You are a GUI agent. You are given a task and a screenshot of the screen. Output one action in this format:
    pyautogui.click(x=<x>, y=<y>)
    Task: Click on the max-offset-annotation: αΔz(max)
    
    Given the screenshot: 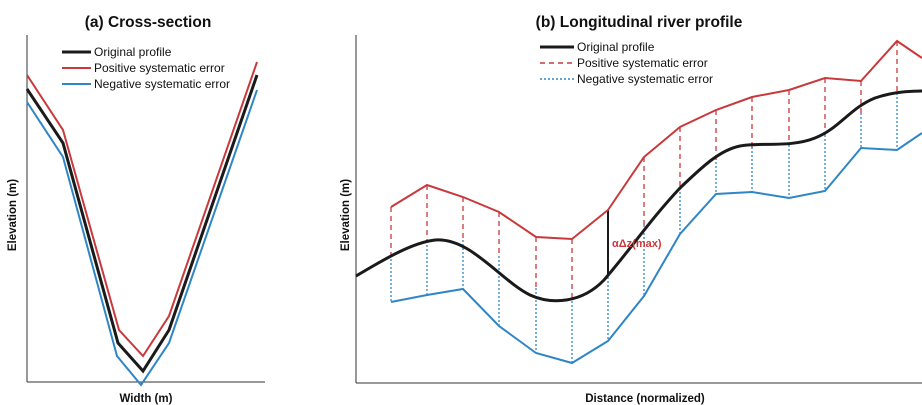 What is the action you would take?
    pyautogui.click(x=637, y=244)
    